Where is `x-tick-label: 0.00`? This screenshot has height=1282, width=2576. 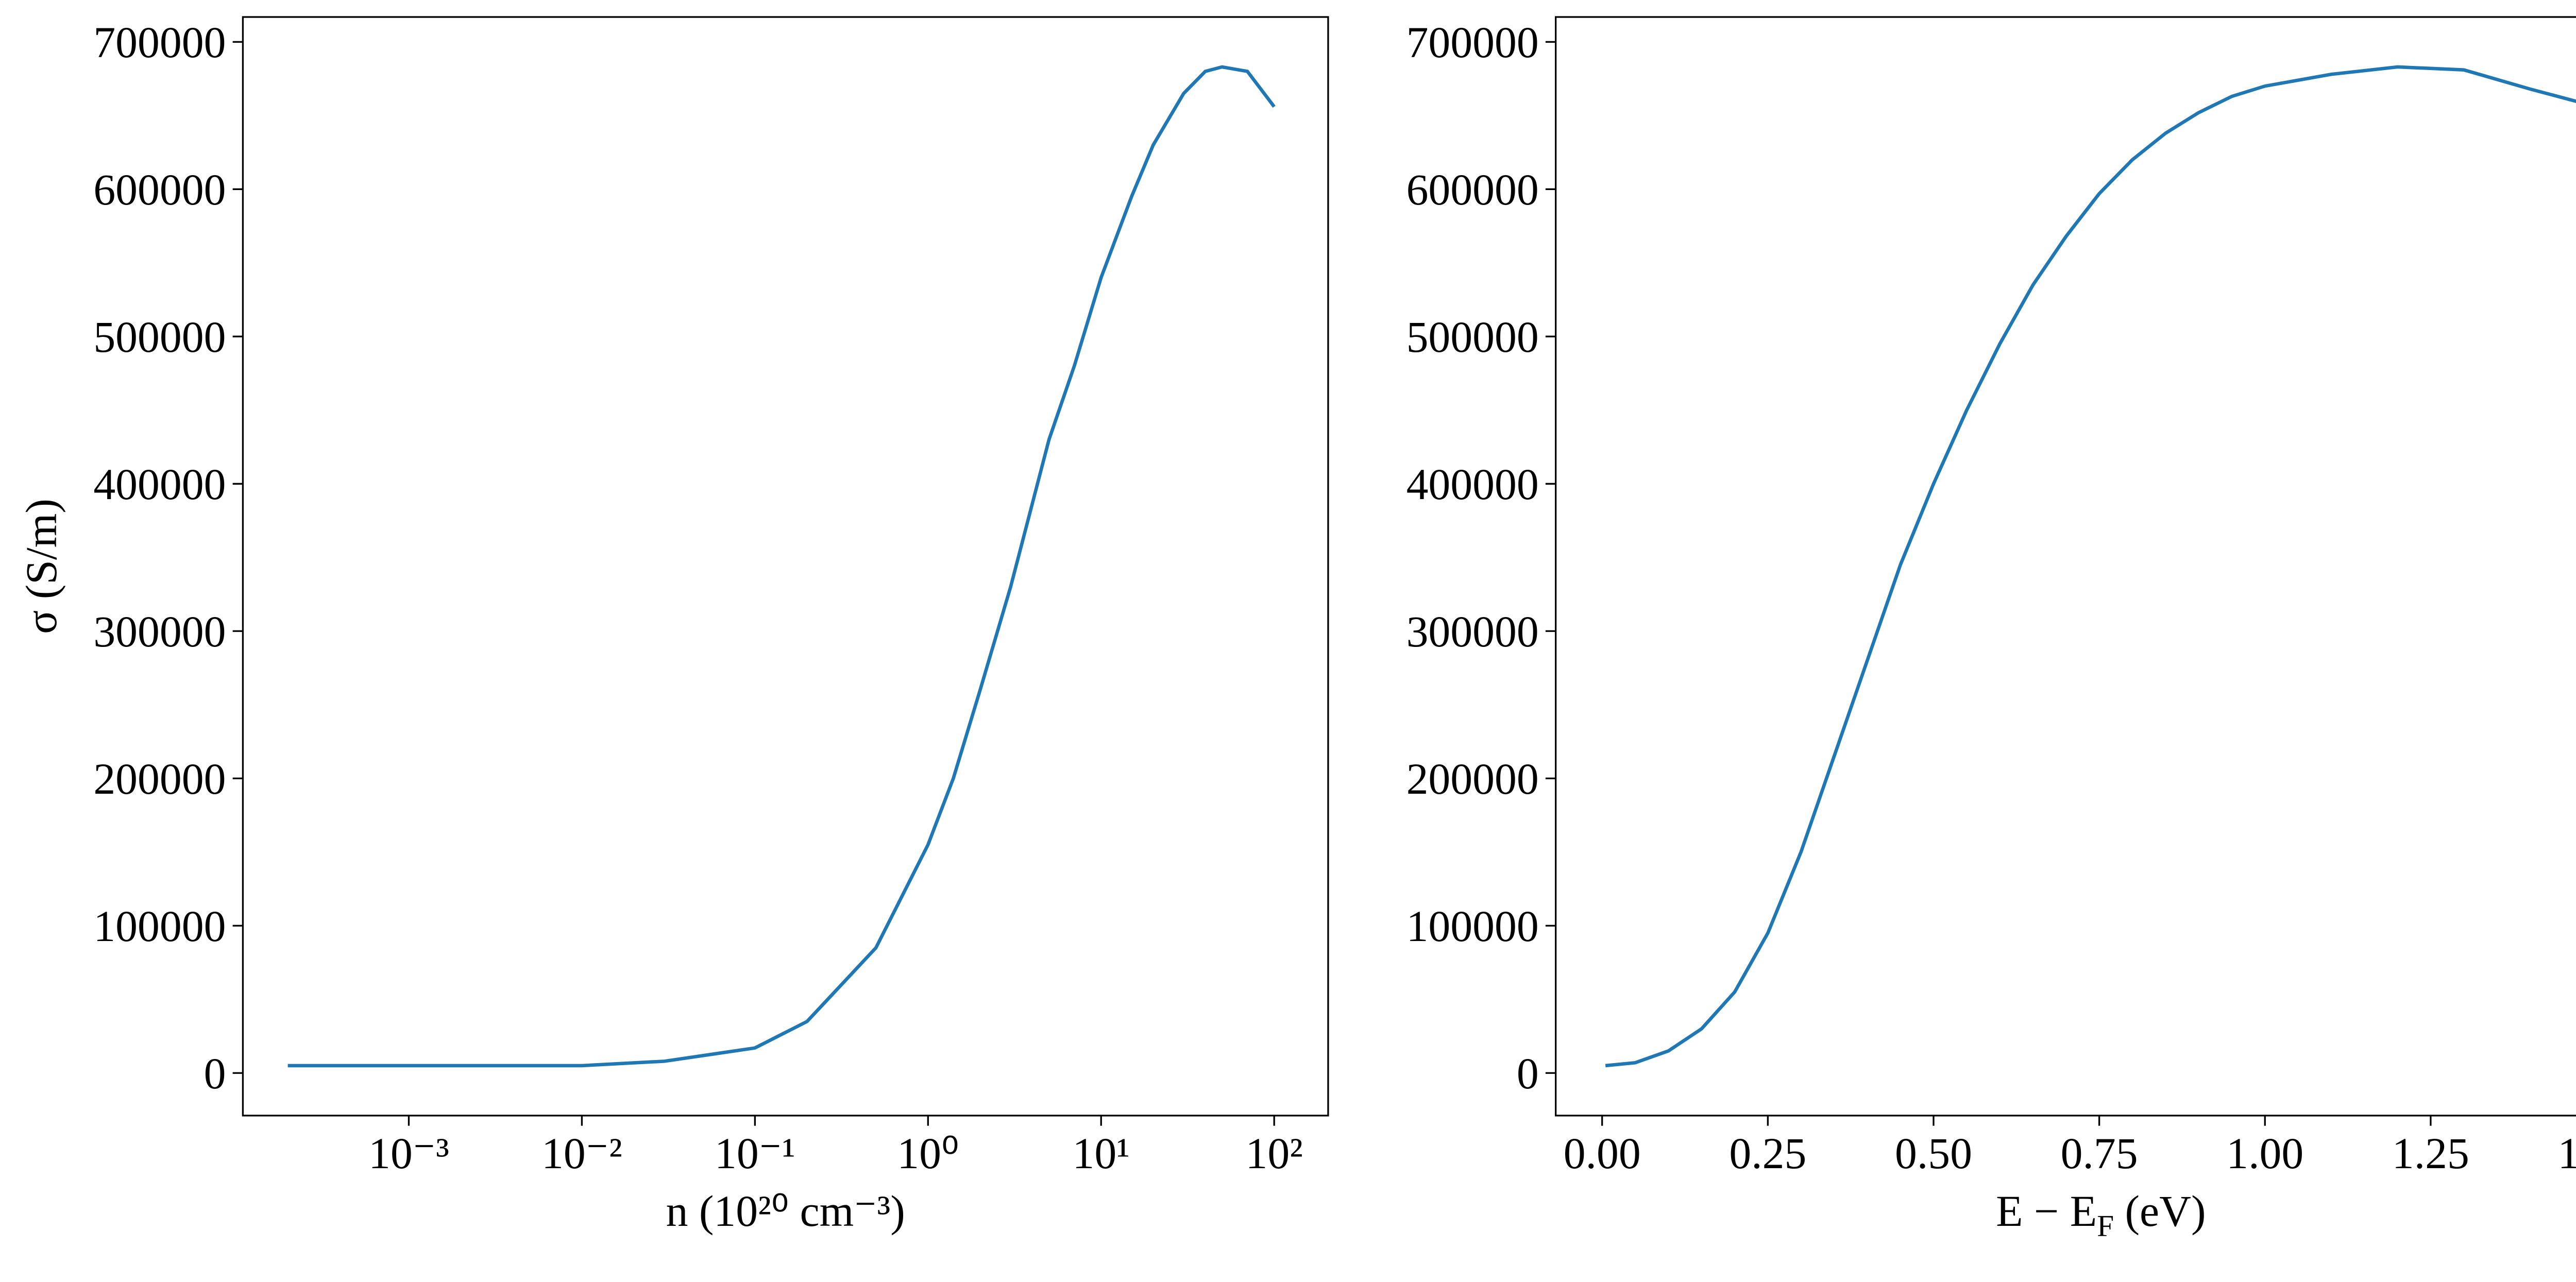
x-tick-label: 0.00 is located at coordinates (1602, 1153).